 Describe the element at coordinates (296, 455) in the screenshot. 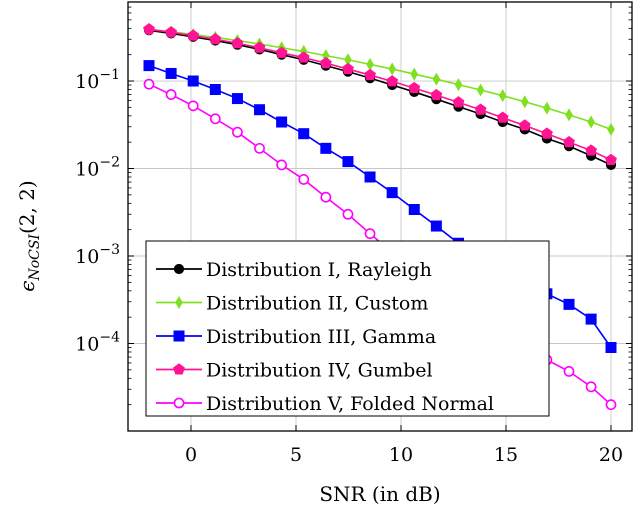

I see `x-tick-label: 5` at that location.